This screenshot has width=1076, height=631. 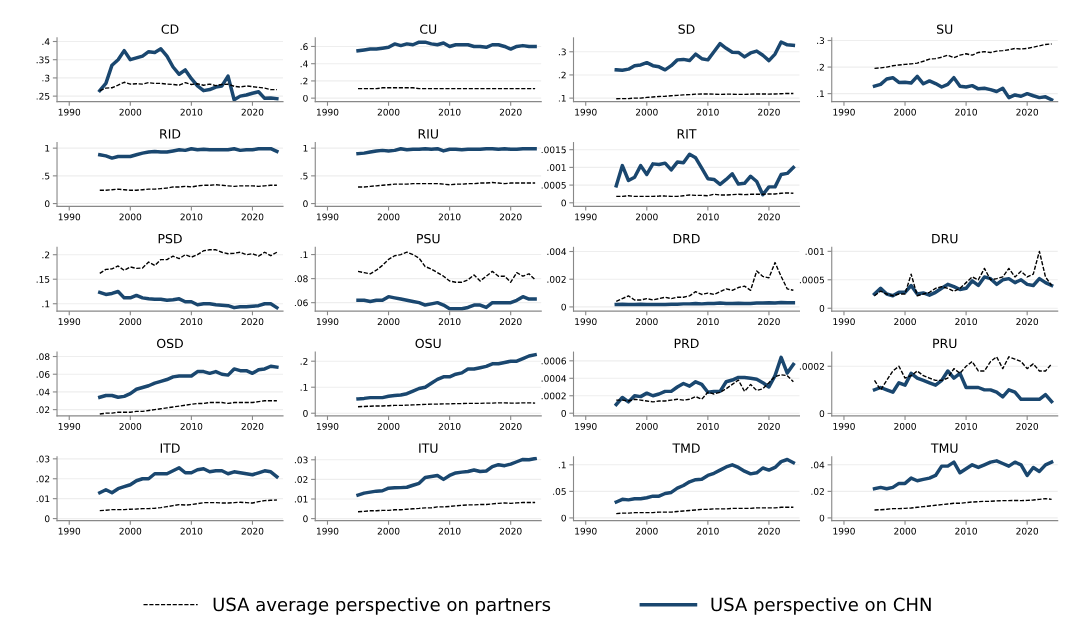 What do you see at coordinates (428, 29) in the screenshot?
I see `chart-title: CU` at bounding box center [428, 29].